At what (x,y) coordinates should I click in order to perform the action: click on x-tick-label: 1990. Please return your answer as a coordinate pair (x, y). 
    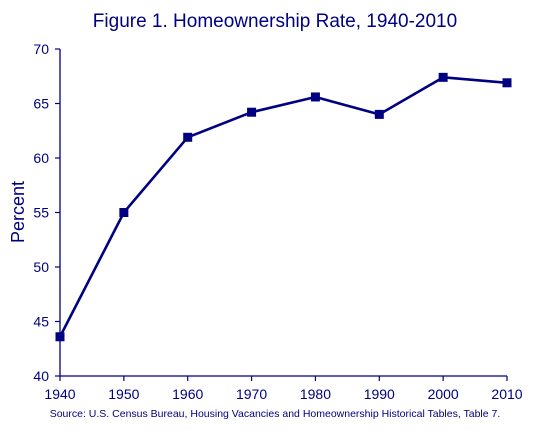
    Looking at the image, I should click on (379, 394).